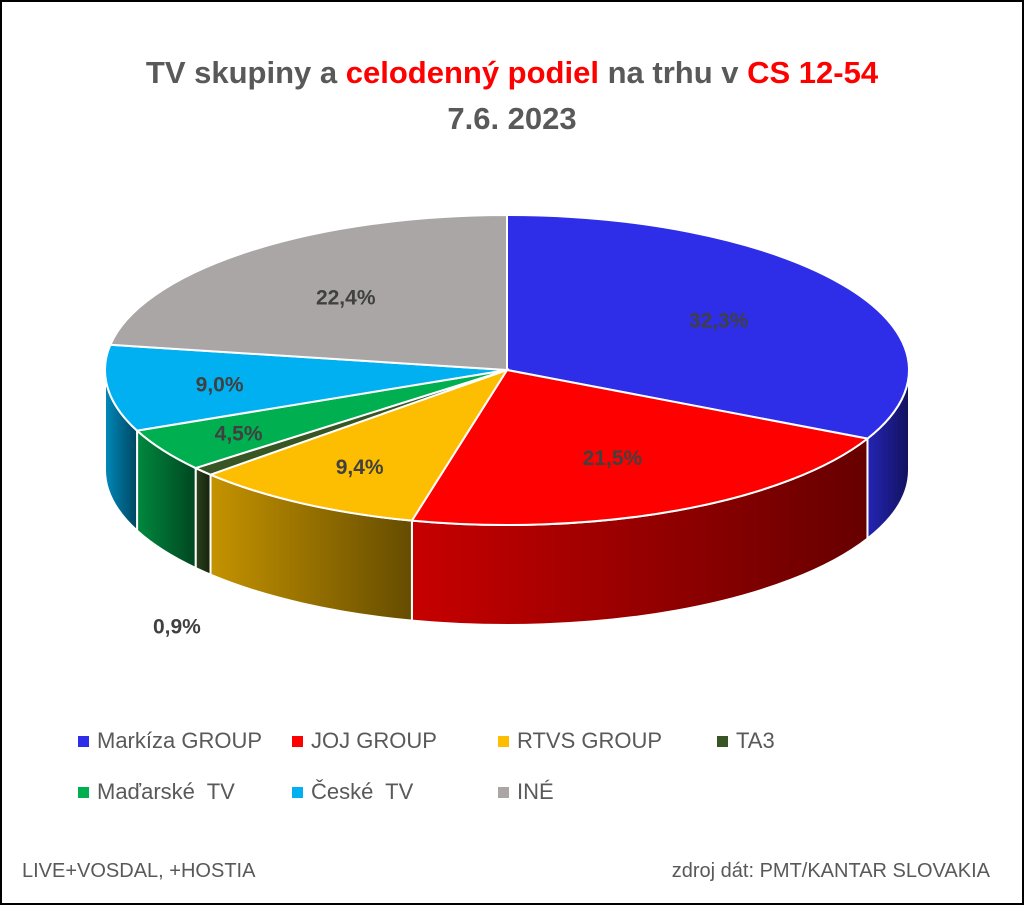  What do you see at coordinates (362, 791) in the screenshot?
I see `legend-label: České TV` at bounding box center [362, 791].